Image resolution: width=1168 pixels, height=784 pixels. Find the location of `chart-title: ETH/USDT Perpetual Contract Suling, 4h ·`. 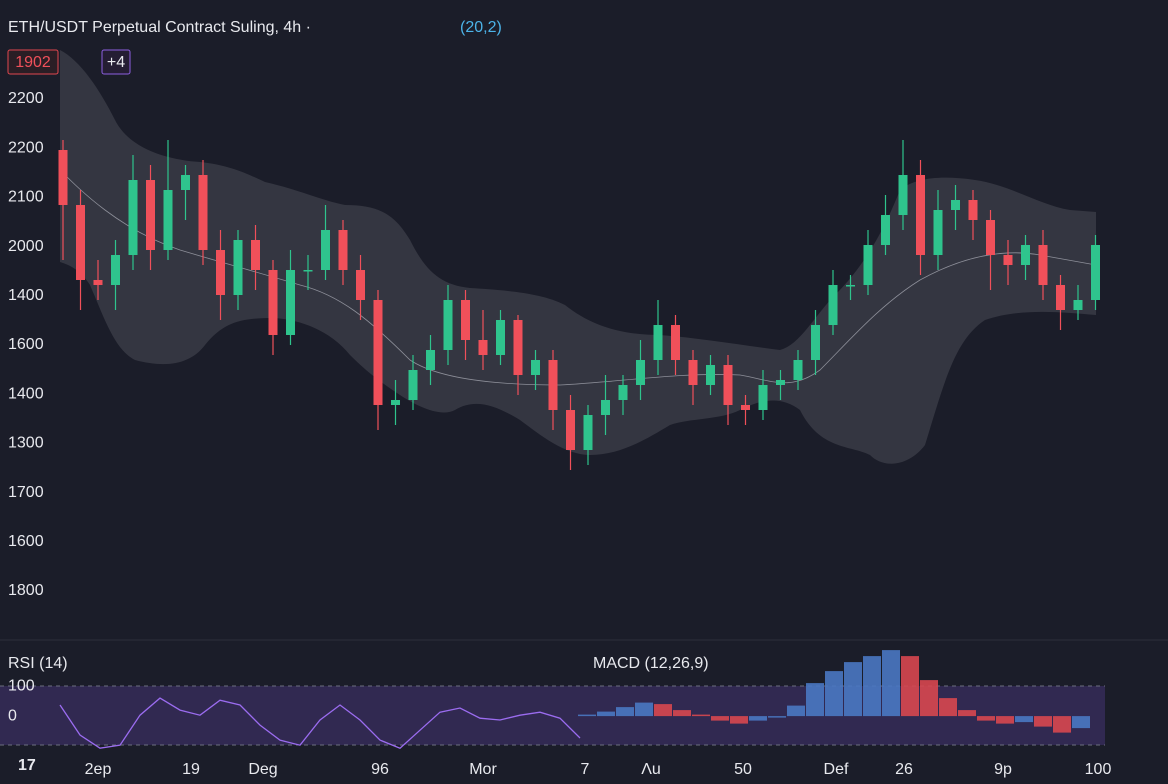

chart-title: ETH/USDT Perpetual Contract Suling, 4h · is located at coordinates (159, 27).